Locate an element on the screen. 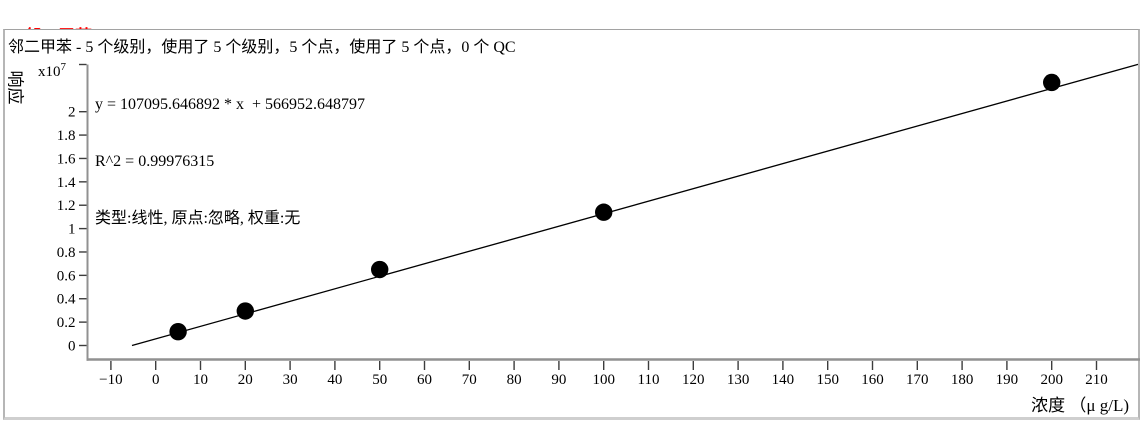  y-axis-scale-label: x107 is located at coordinates (52, 71).